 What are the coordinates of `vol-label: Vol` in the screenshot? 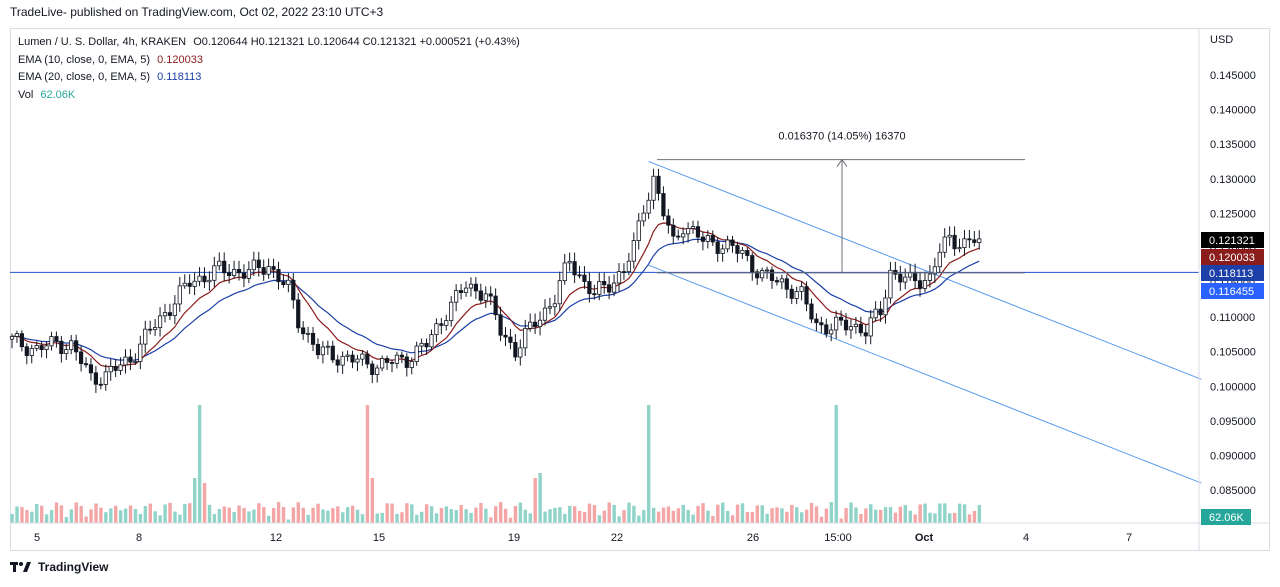 It's located at (26, 94).